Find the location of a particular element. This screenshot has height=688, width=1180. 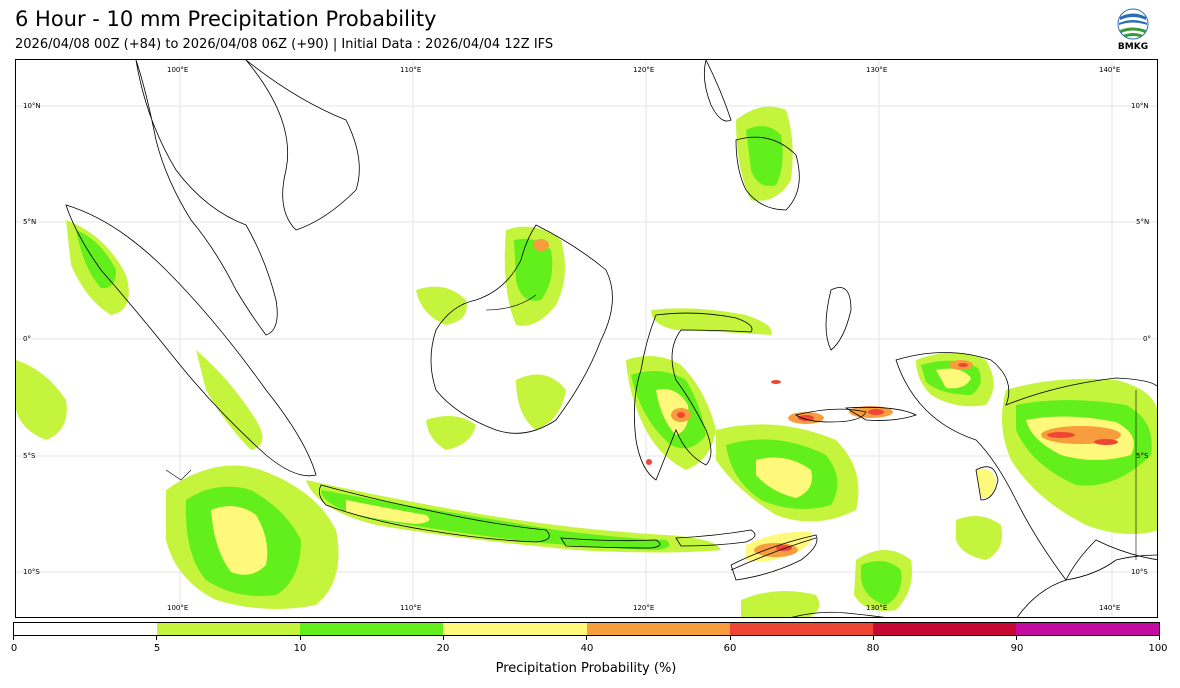

lat-label-5n-left: 5°N is located at coordinates (30, 222).